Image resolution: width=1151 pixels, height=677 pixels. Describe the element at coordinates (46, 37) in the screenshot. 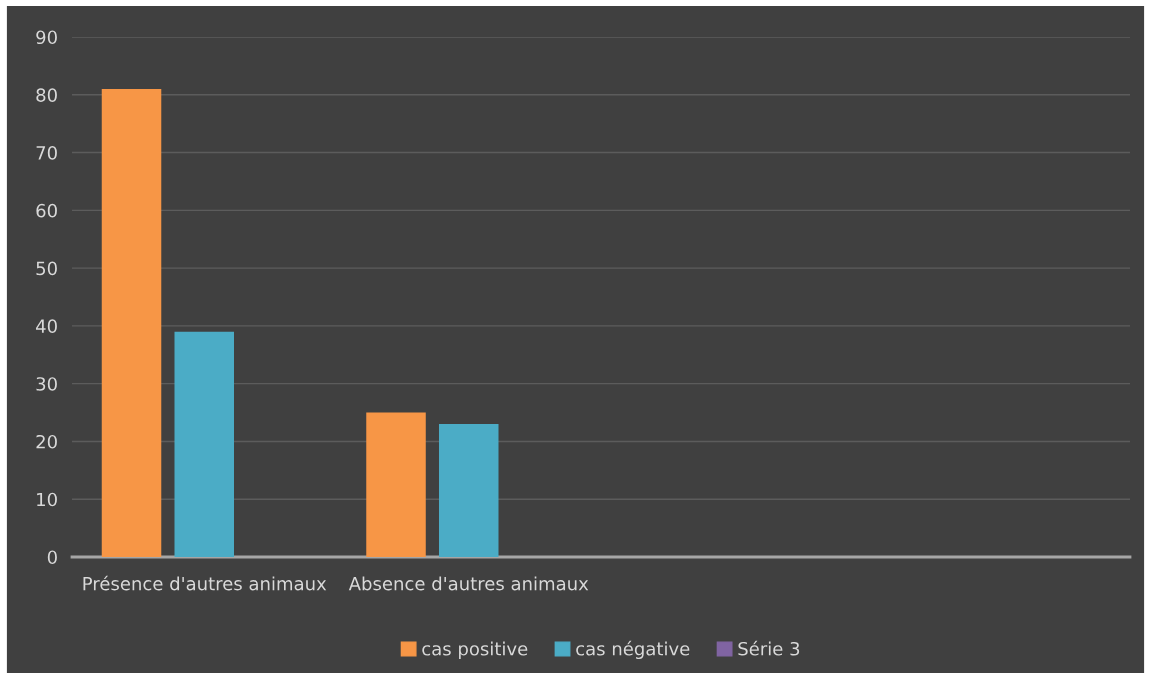

I see `y-tick-label: 90` at that location.